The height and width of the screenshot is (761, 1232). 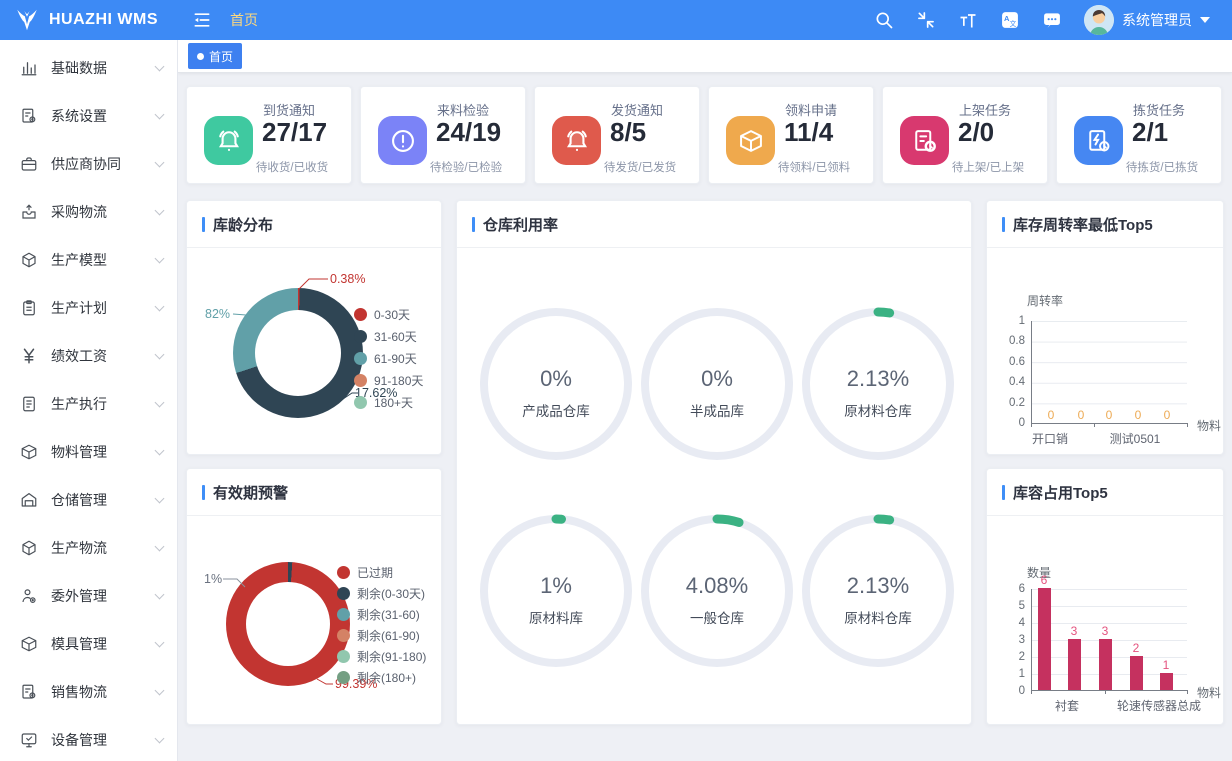 What do you see at coordinates (1052, 20) in the screenshot?
I see `message-icon` at bounding box center [1052, 20].